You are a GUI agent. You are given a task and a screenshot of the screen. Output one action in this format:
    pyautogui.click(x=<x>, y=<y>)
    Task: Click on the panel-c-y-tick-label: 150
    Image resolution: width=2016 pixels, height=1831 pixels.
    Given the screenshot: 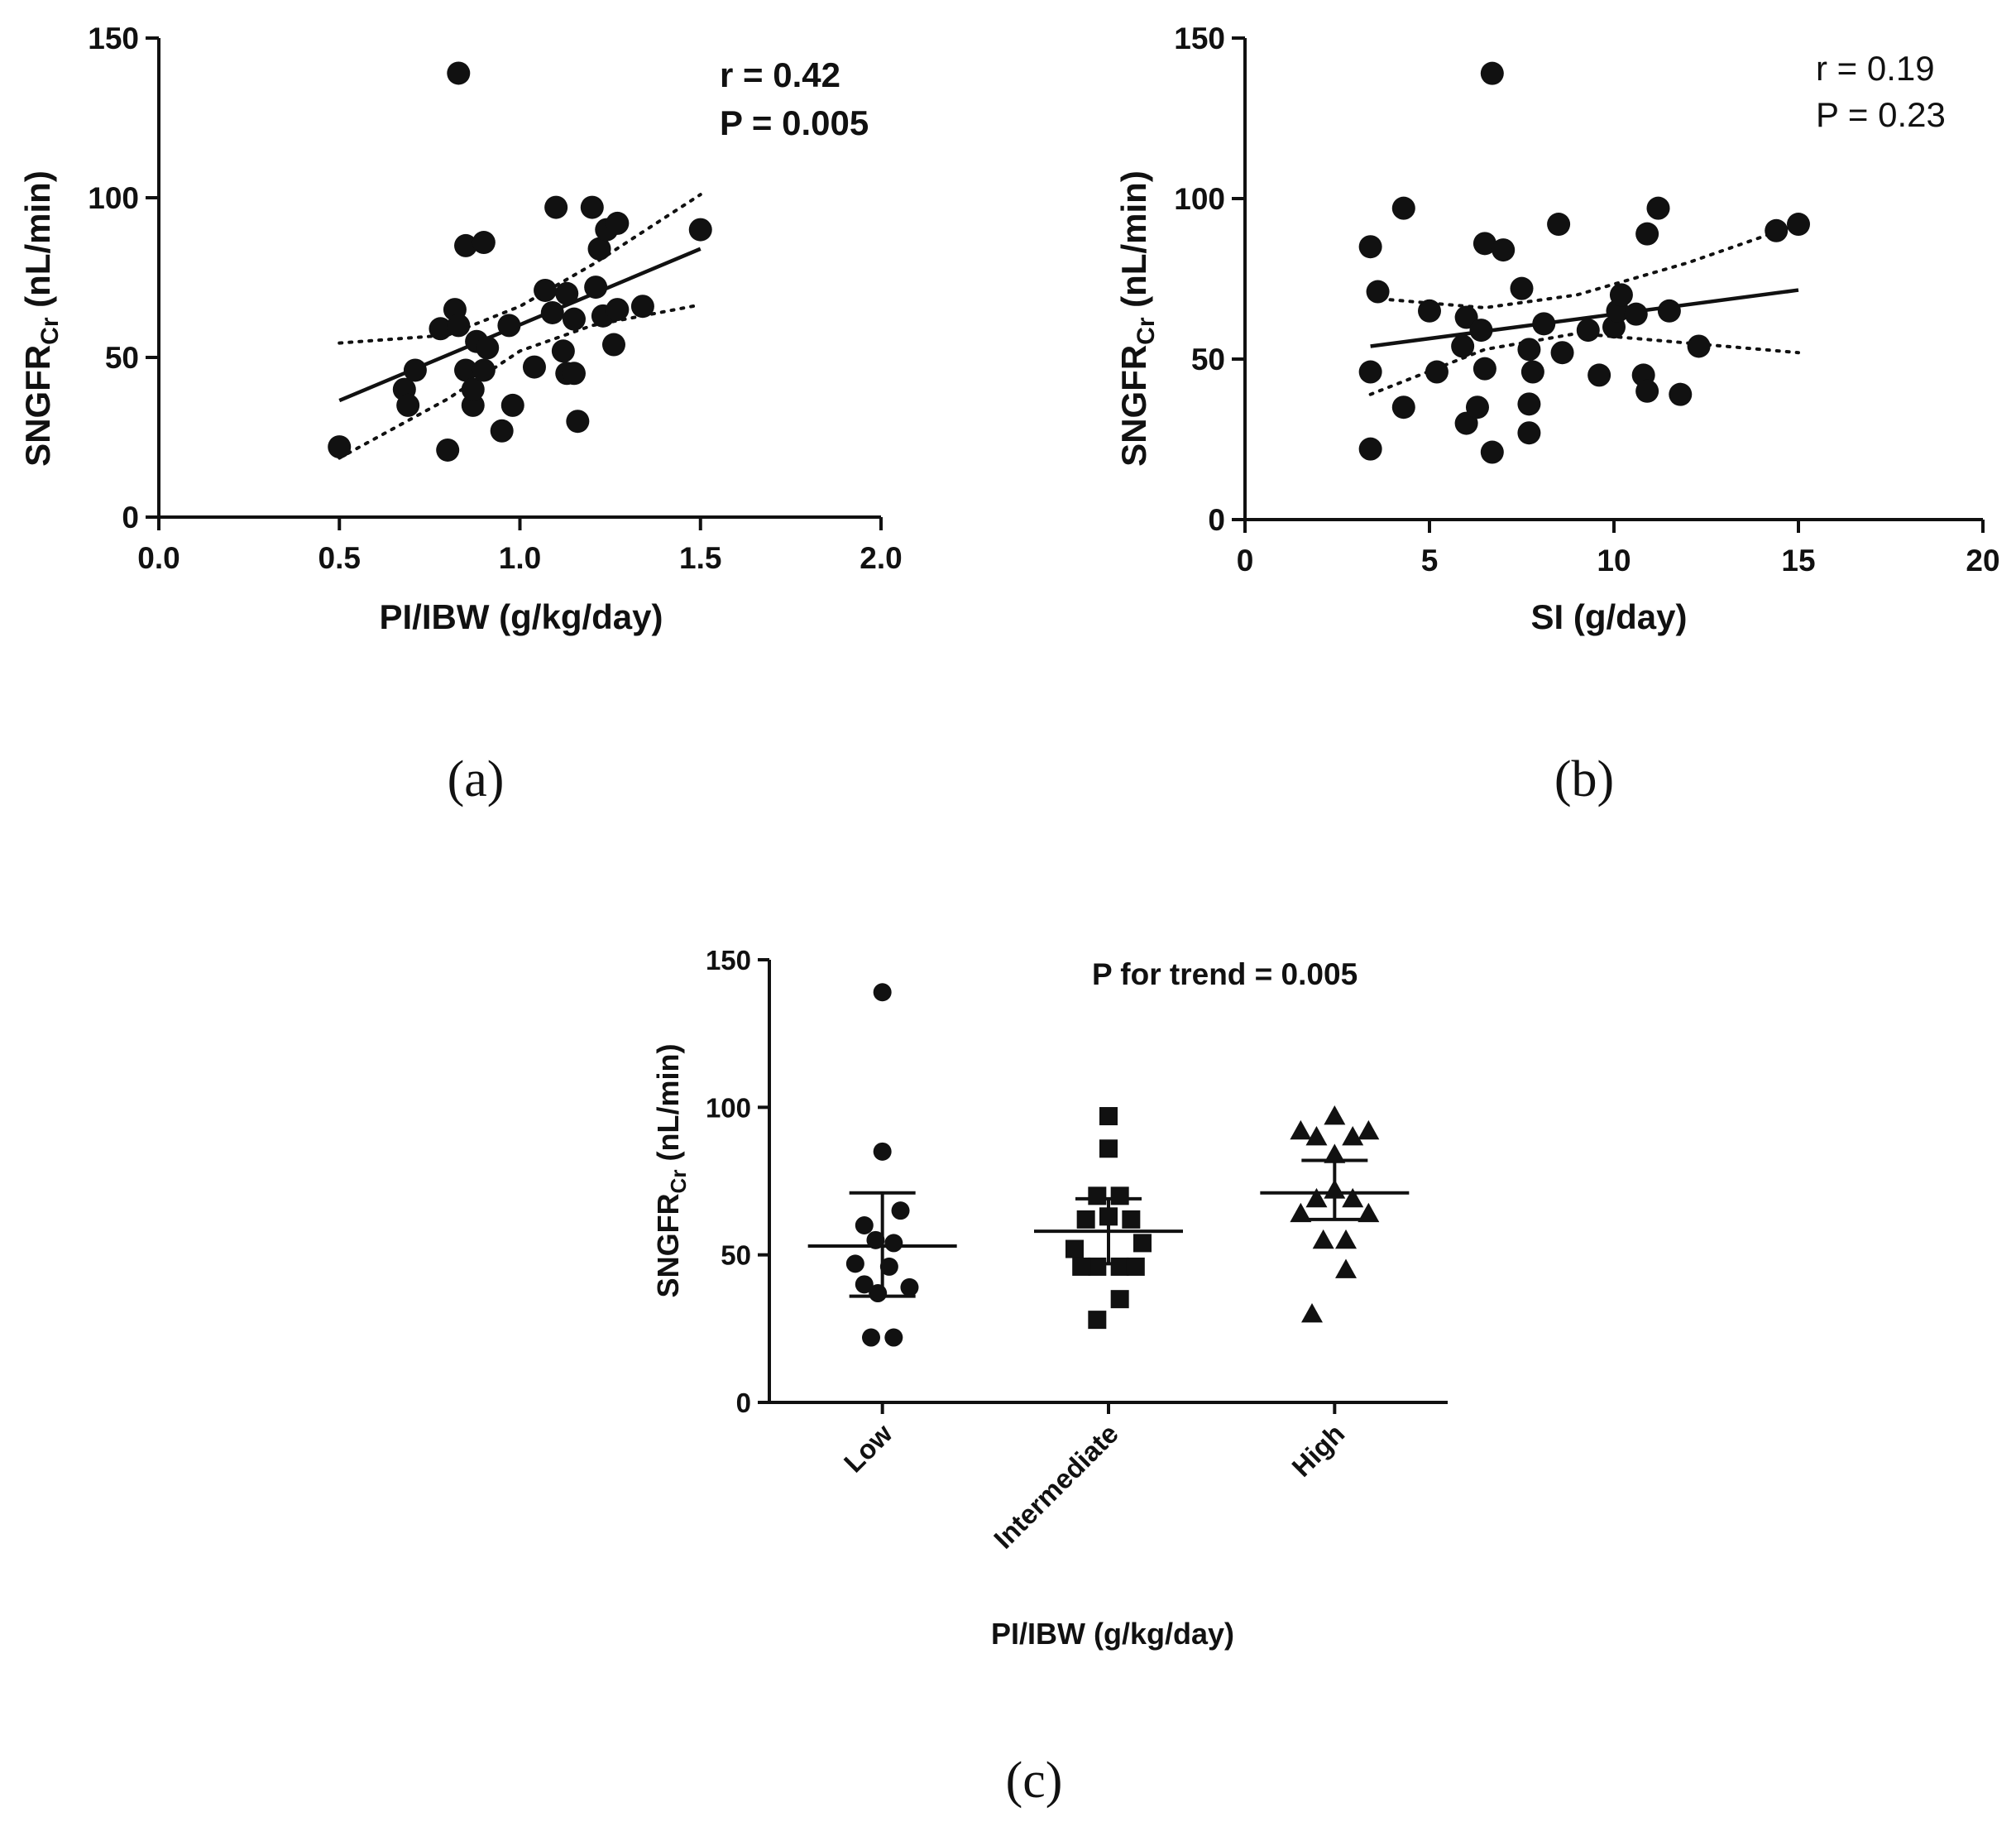 What is the action you would take?
    pyautogui.click(x=728, y=960)
    